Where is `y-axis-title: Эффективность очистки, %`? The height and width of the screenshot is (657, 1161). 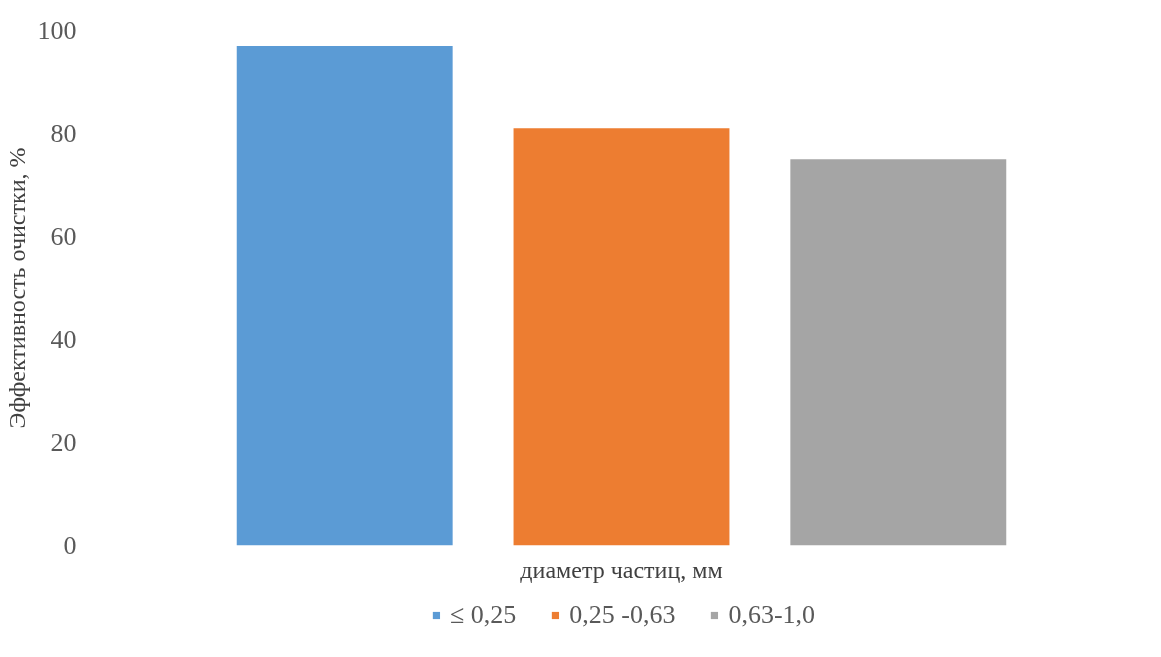
y-axis-title: Эффективность очистки, % is located at coordinates (16, 288).